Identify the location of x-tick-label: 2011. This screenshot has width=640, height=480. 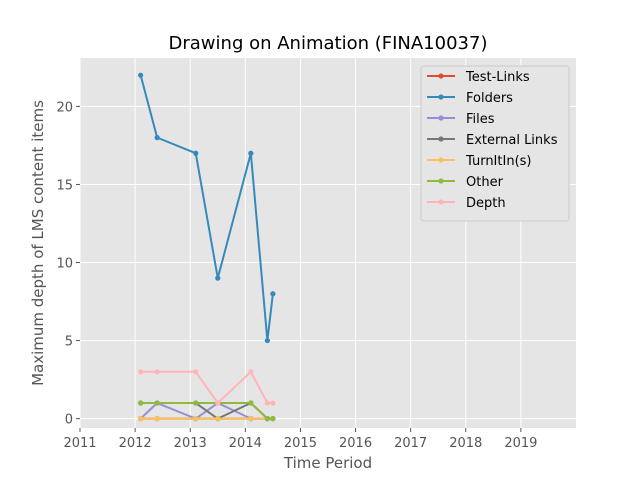
(79, 443).